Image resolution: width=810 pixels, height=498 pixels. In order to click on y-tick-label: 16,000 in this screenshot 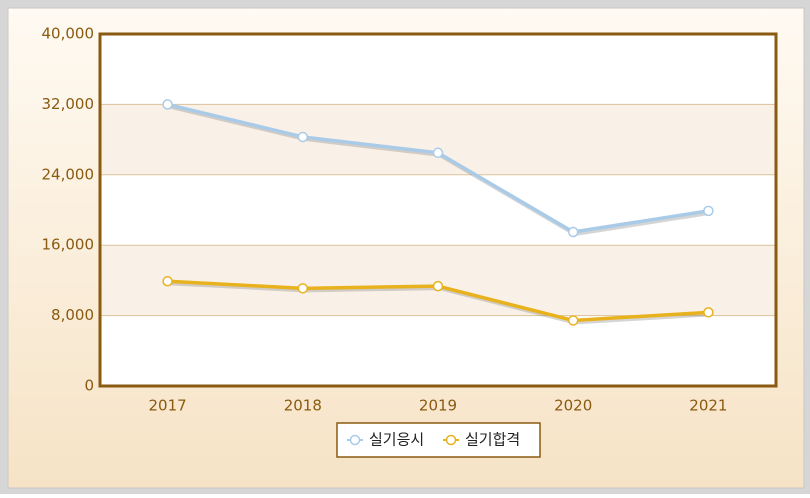, I will do `click(68, 245)`.